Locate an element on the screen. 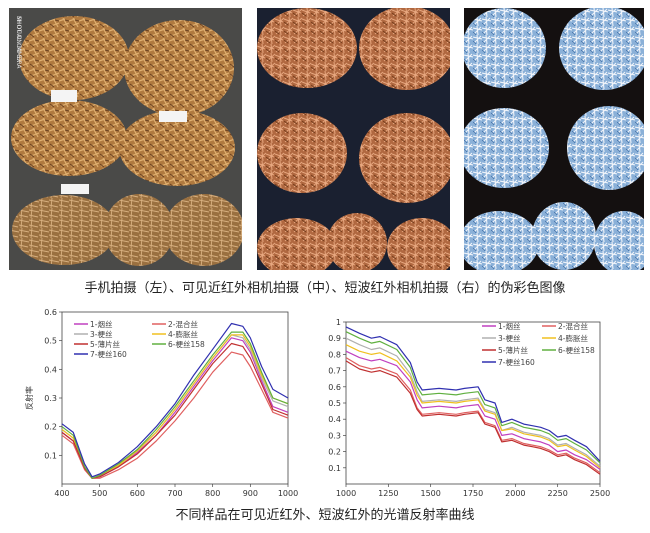  y-tick-label: 0.7 is located at coordinates (334, 371).